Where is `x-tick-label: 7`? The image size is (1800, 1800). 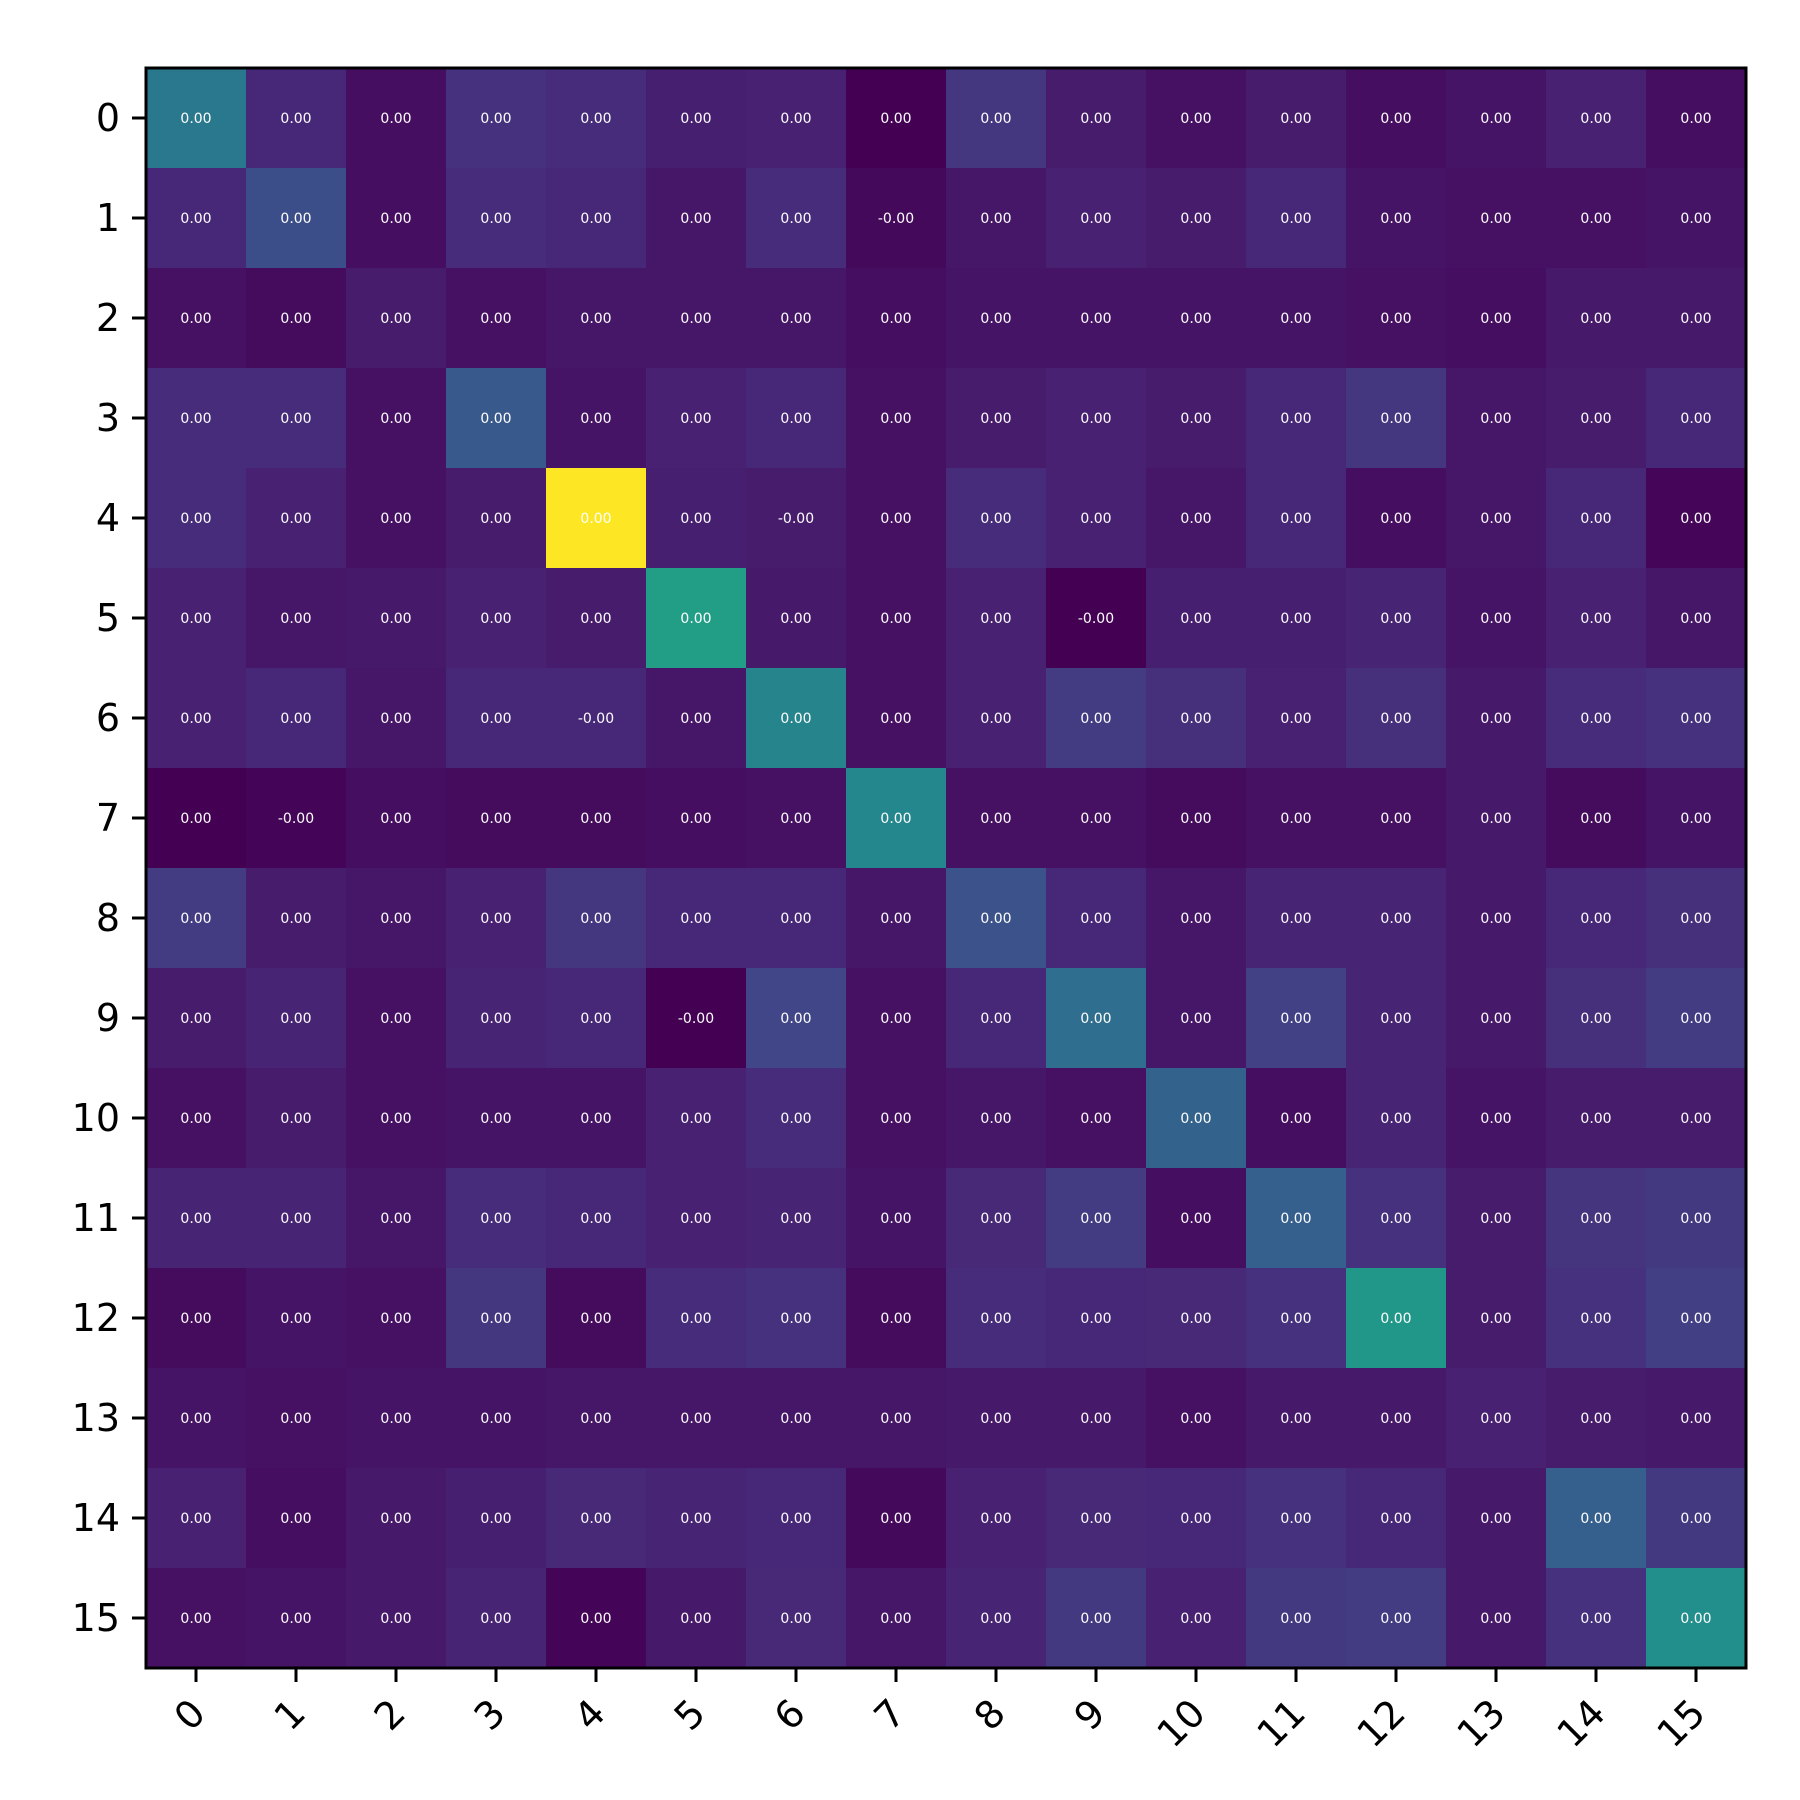 x-tick-label: 7 is located at coordinates (890, 1715).